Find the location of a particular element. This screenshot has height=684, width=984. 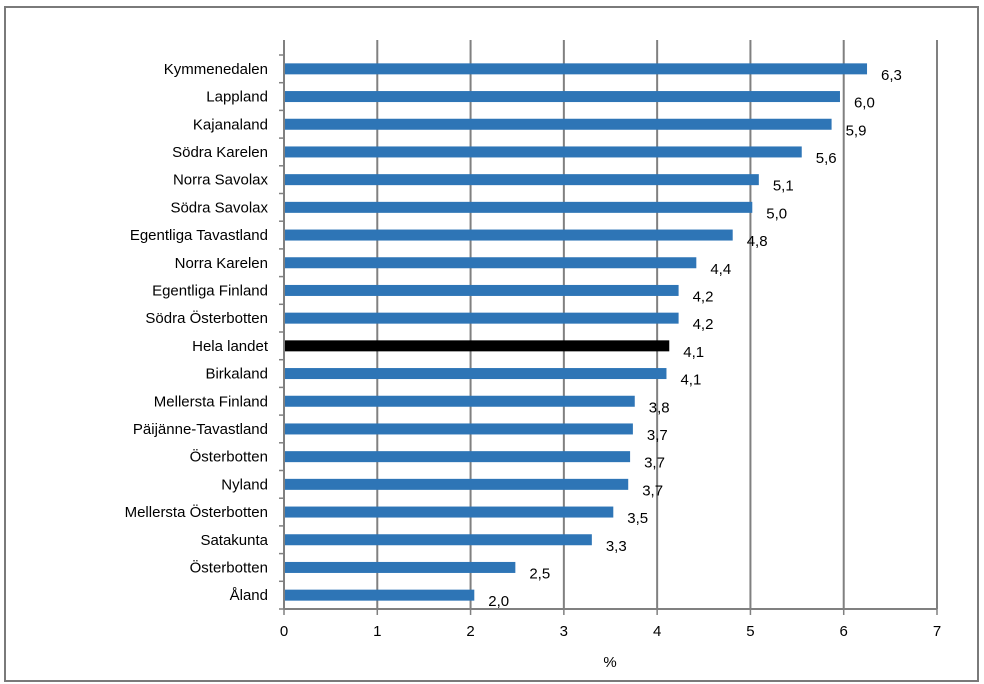

x-tick-label-4: 4 is located at coordinates (657, 631).